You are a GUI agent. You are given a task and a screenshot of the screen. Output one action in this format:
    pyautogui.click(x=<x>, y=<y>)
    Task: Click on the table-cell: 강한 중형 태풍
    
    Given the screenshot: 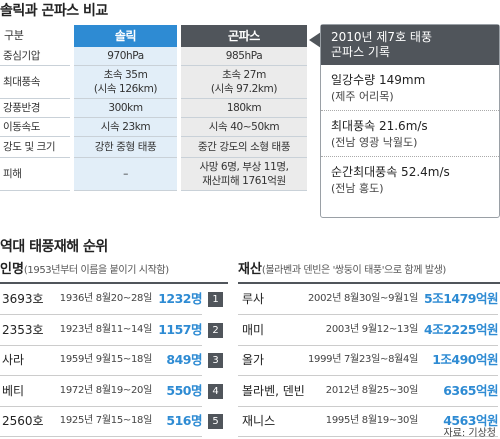 What is the action you would take?
    pyautogui.click(x=125, y=147)
    